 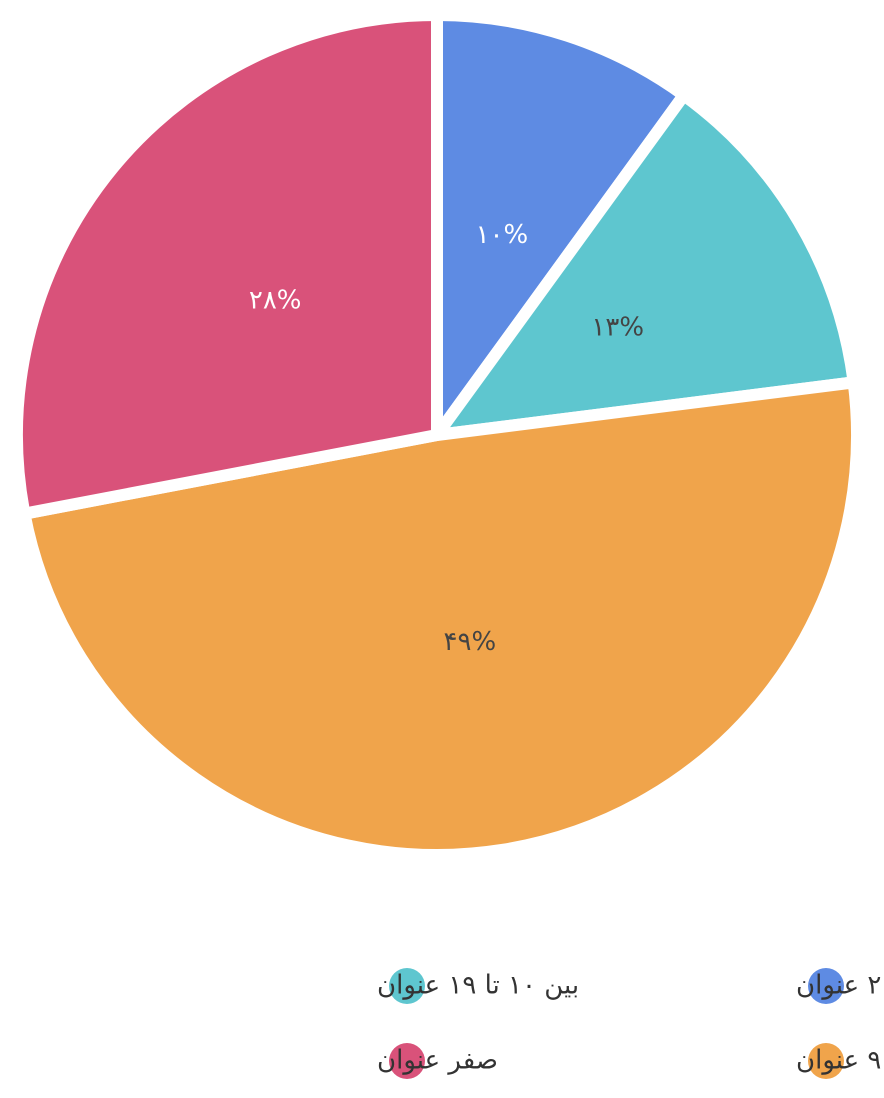 I want to click on legend-label: صفر عنوان, so click(x=437, y=1061).